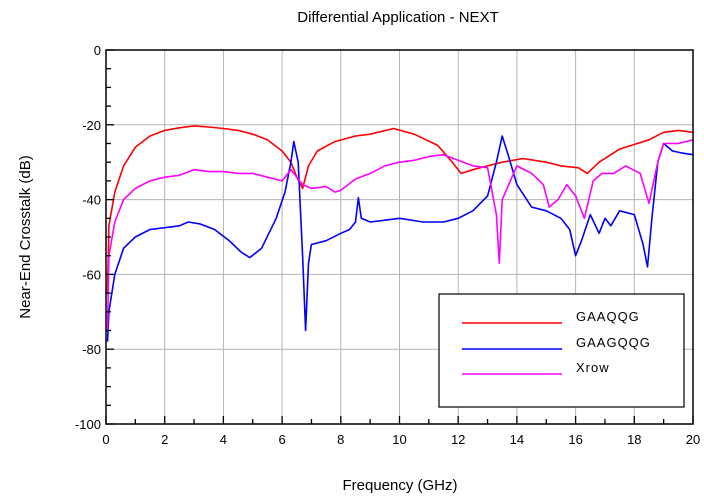  What do you see at coordinates (517, 439) in the screenshot?
I see `x-tick-label: 14` at bounding box center [517, 439].